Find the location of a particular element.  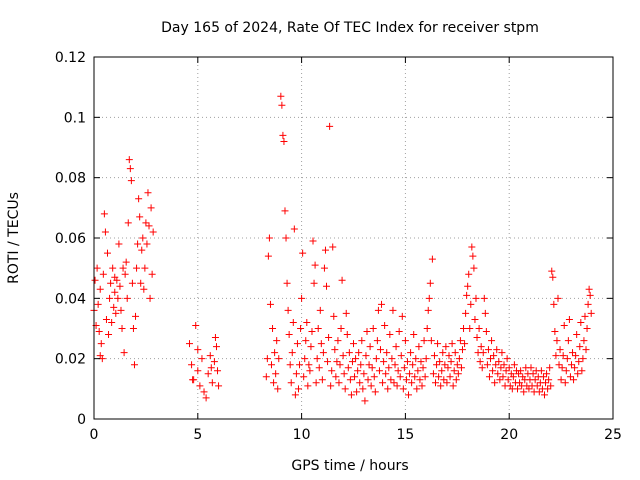

x-tick-label: 20 is located at coordinates (509, 435).